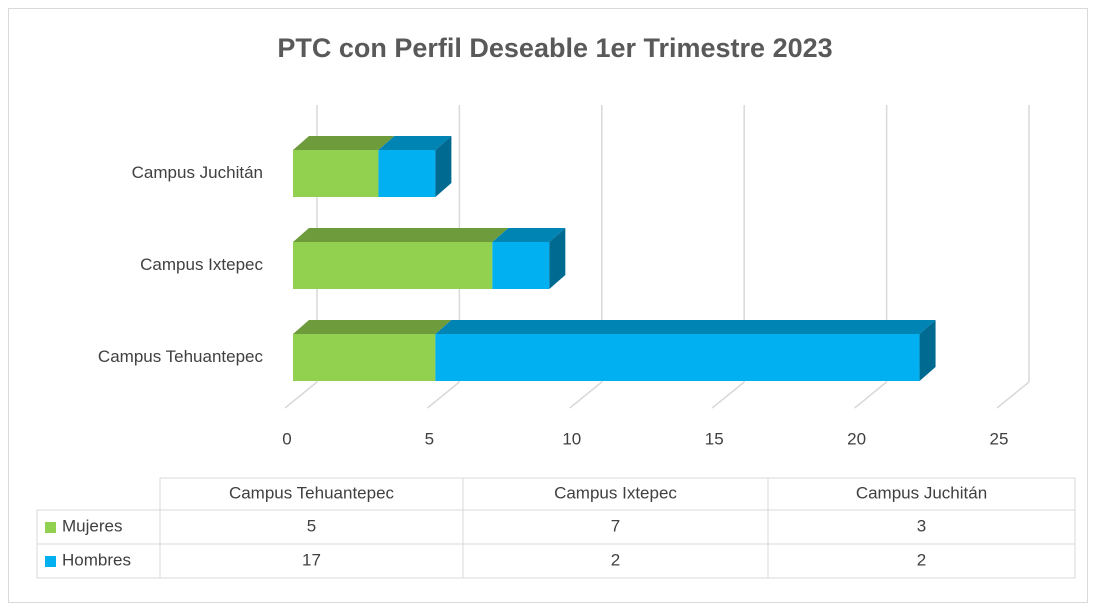  What do you see at coordinates (92, 525) in the screenshot?
I see `legend-label: Mujeres` at bounding box center [92, 525].